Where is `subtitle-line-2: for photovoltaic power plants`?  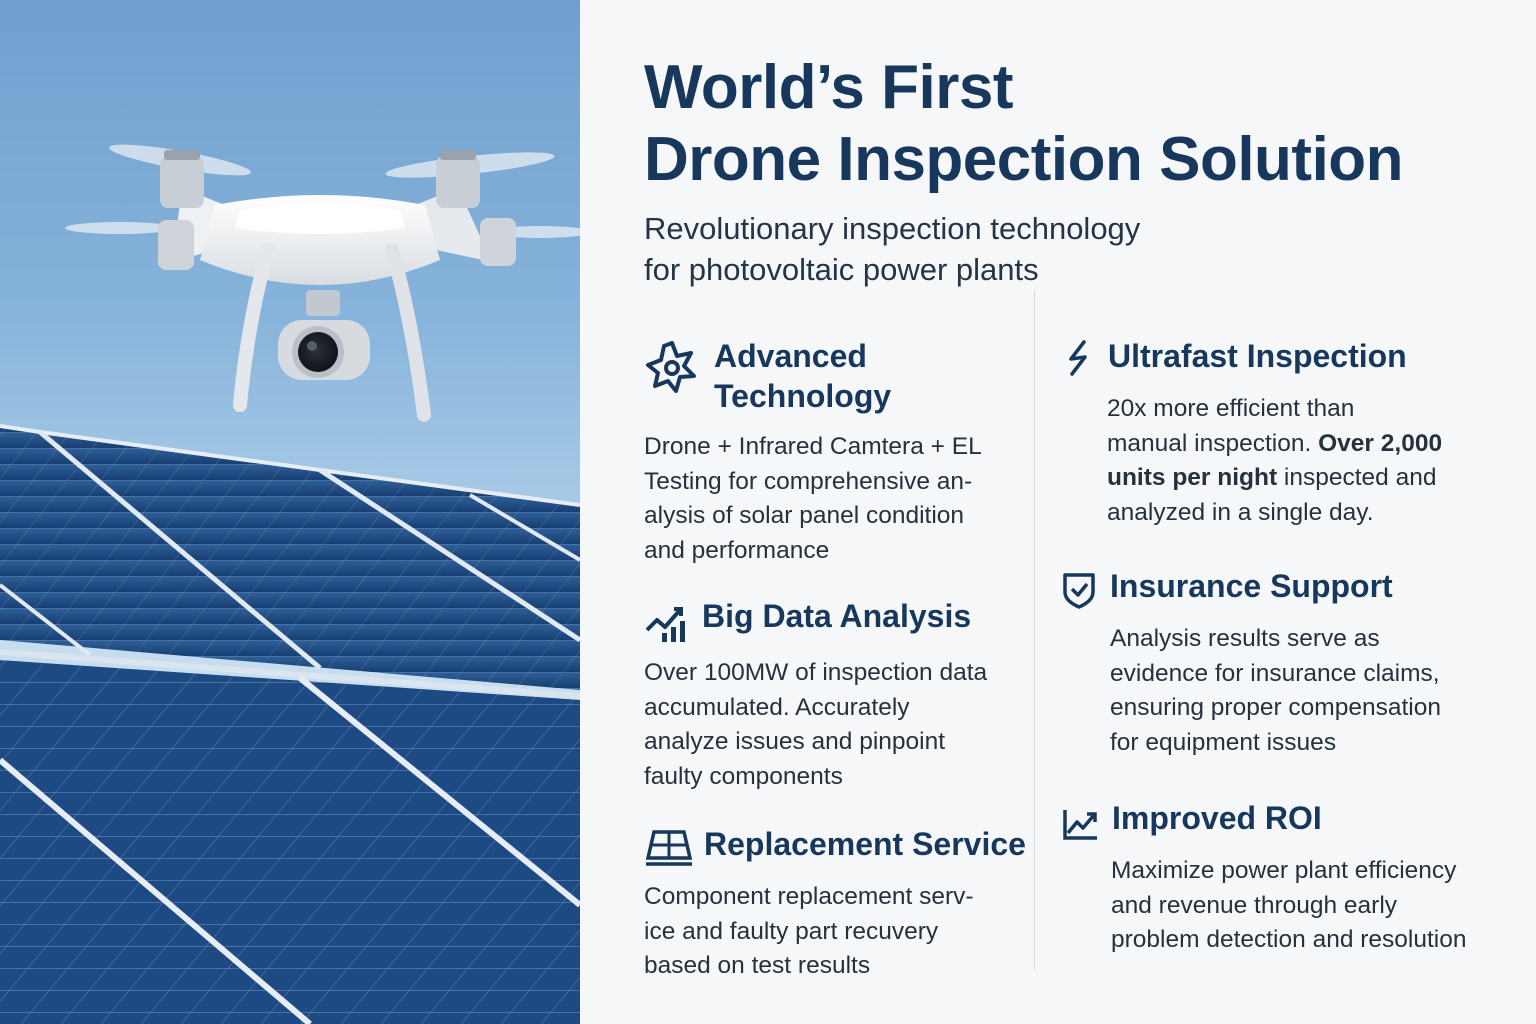 subtitle-line-2: for photovoltaic power plants is located at coordinates (841, 269).